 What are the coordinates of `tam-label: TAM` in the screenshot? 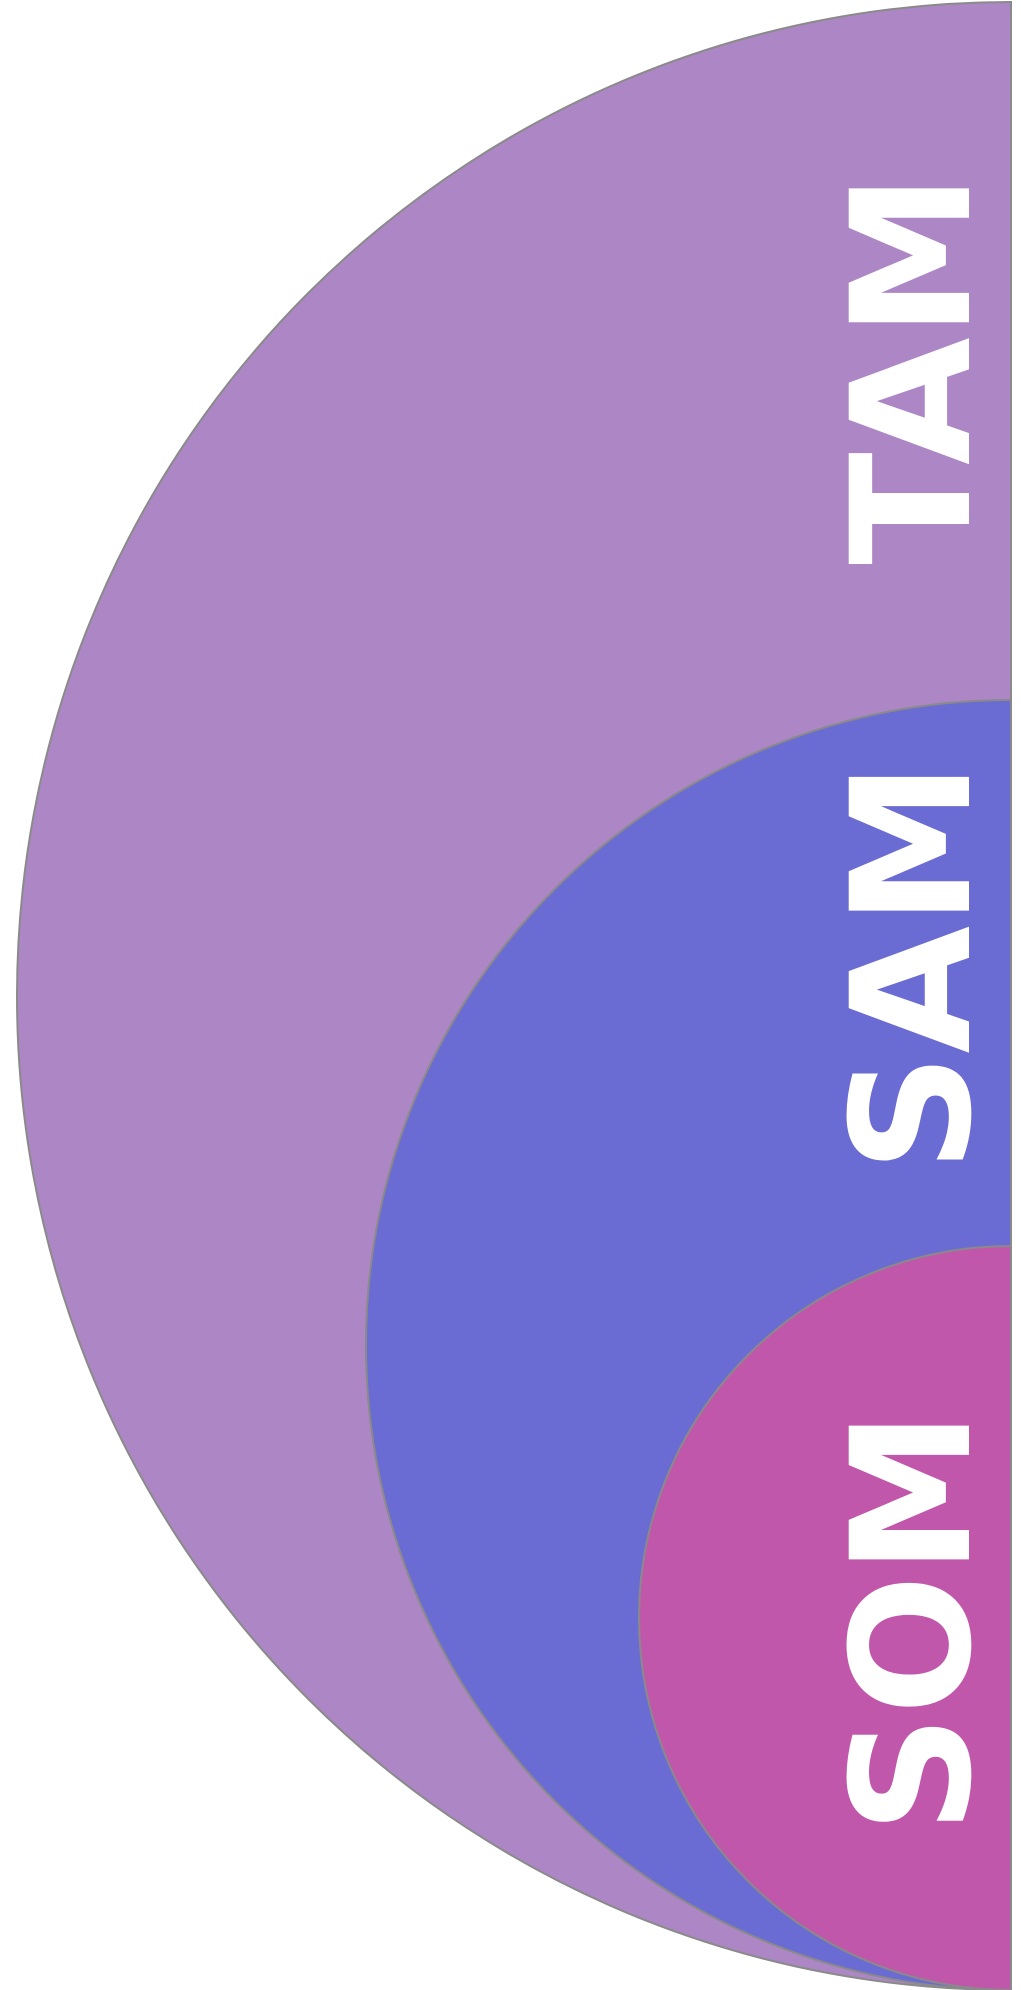 It's located at (912, 369).